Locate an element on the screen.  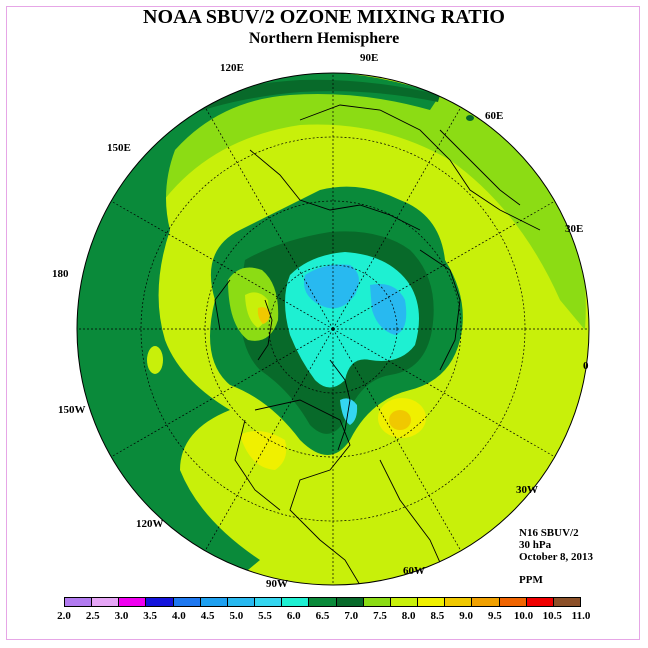
legend-tick-label: 5.0 is located at coordinates (236, 616).